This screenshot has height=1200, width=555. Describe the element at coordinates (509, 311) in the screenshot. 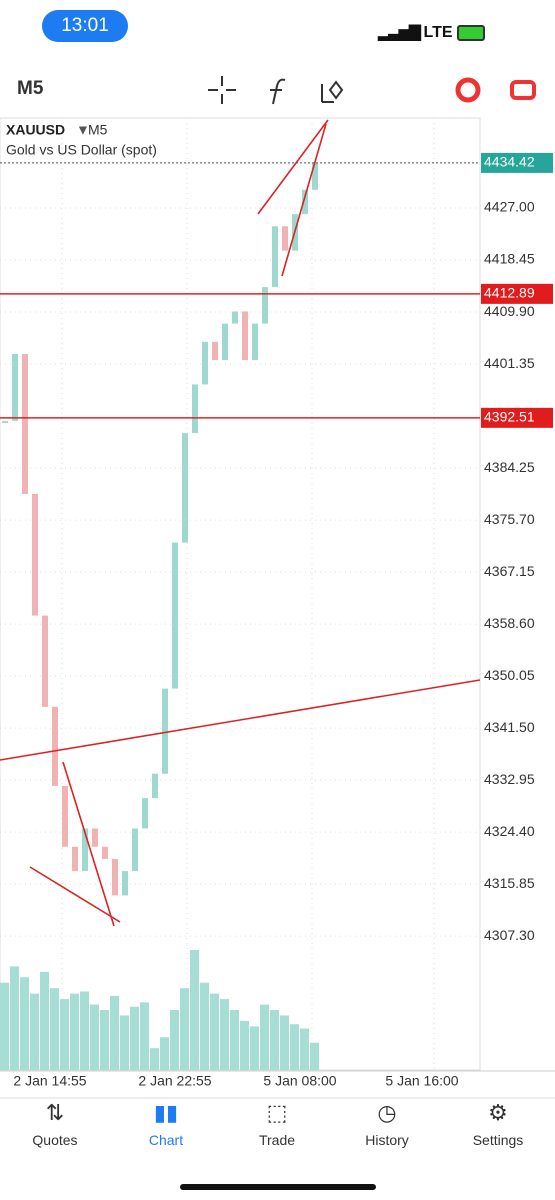

I see `y-tick-label: 4409.90` at that location.